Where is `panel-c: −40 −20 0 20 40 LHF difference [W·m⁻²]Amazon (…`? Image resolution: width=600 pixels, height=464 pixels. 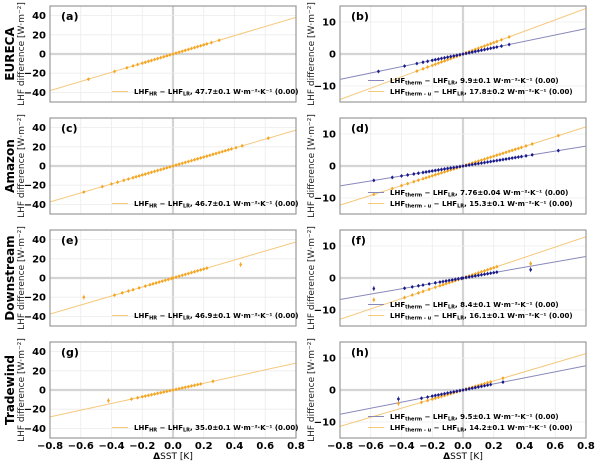 panel-c: −40 −20 0 20 40 LHF difference [W·m⁻²]Amazon (… is located at coordinates (151, 166).